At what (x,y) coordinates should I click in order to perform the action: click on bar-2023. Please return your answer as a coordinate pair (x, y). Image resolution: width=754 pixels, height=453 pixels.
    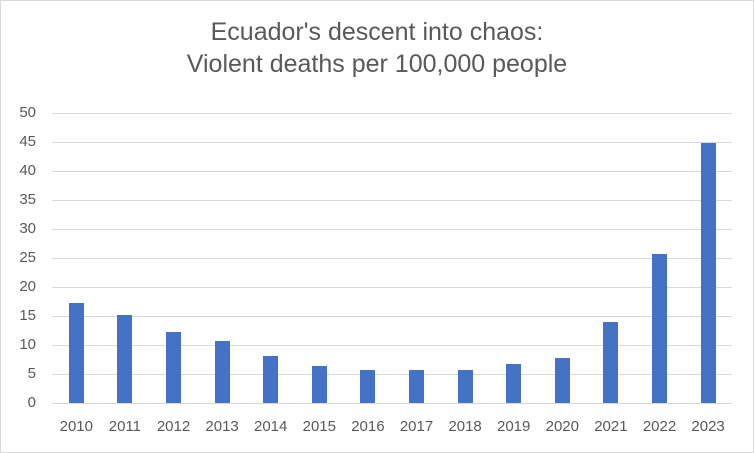
    Looking at the image, I should click on (708, 273).